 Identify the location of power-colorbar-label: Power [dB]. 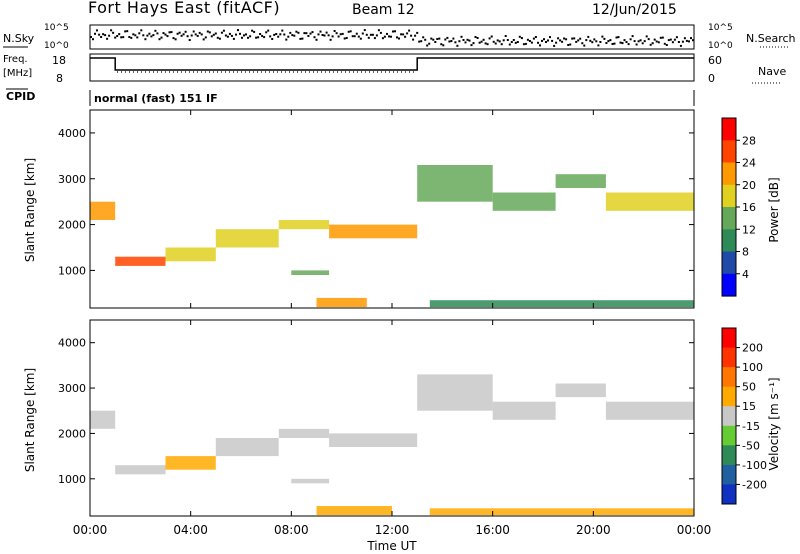
(774, 209).